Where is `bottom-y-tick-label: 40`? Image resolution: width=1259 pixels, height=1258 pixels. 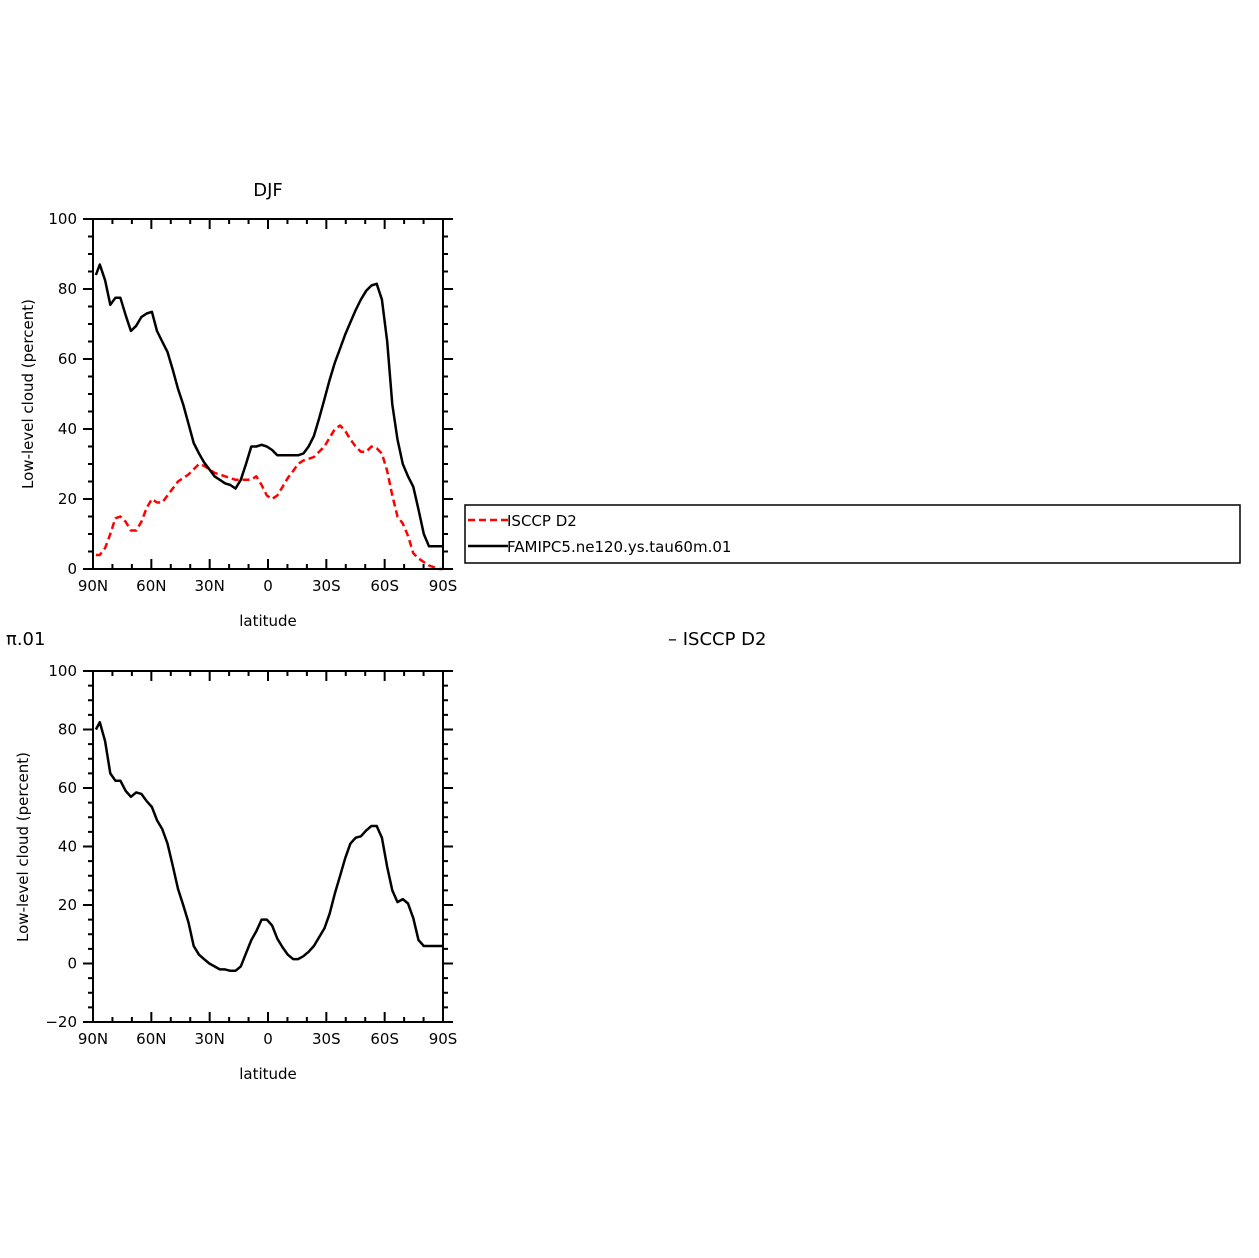
bottom-y-tick-label: 40 is located at coordinates (67, 847).